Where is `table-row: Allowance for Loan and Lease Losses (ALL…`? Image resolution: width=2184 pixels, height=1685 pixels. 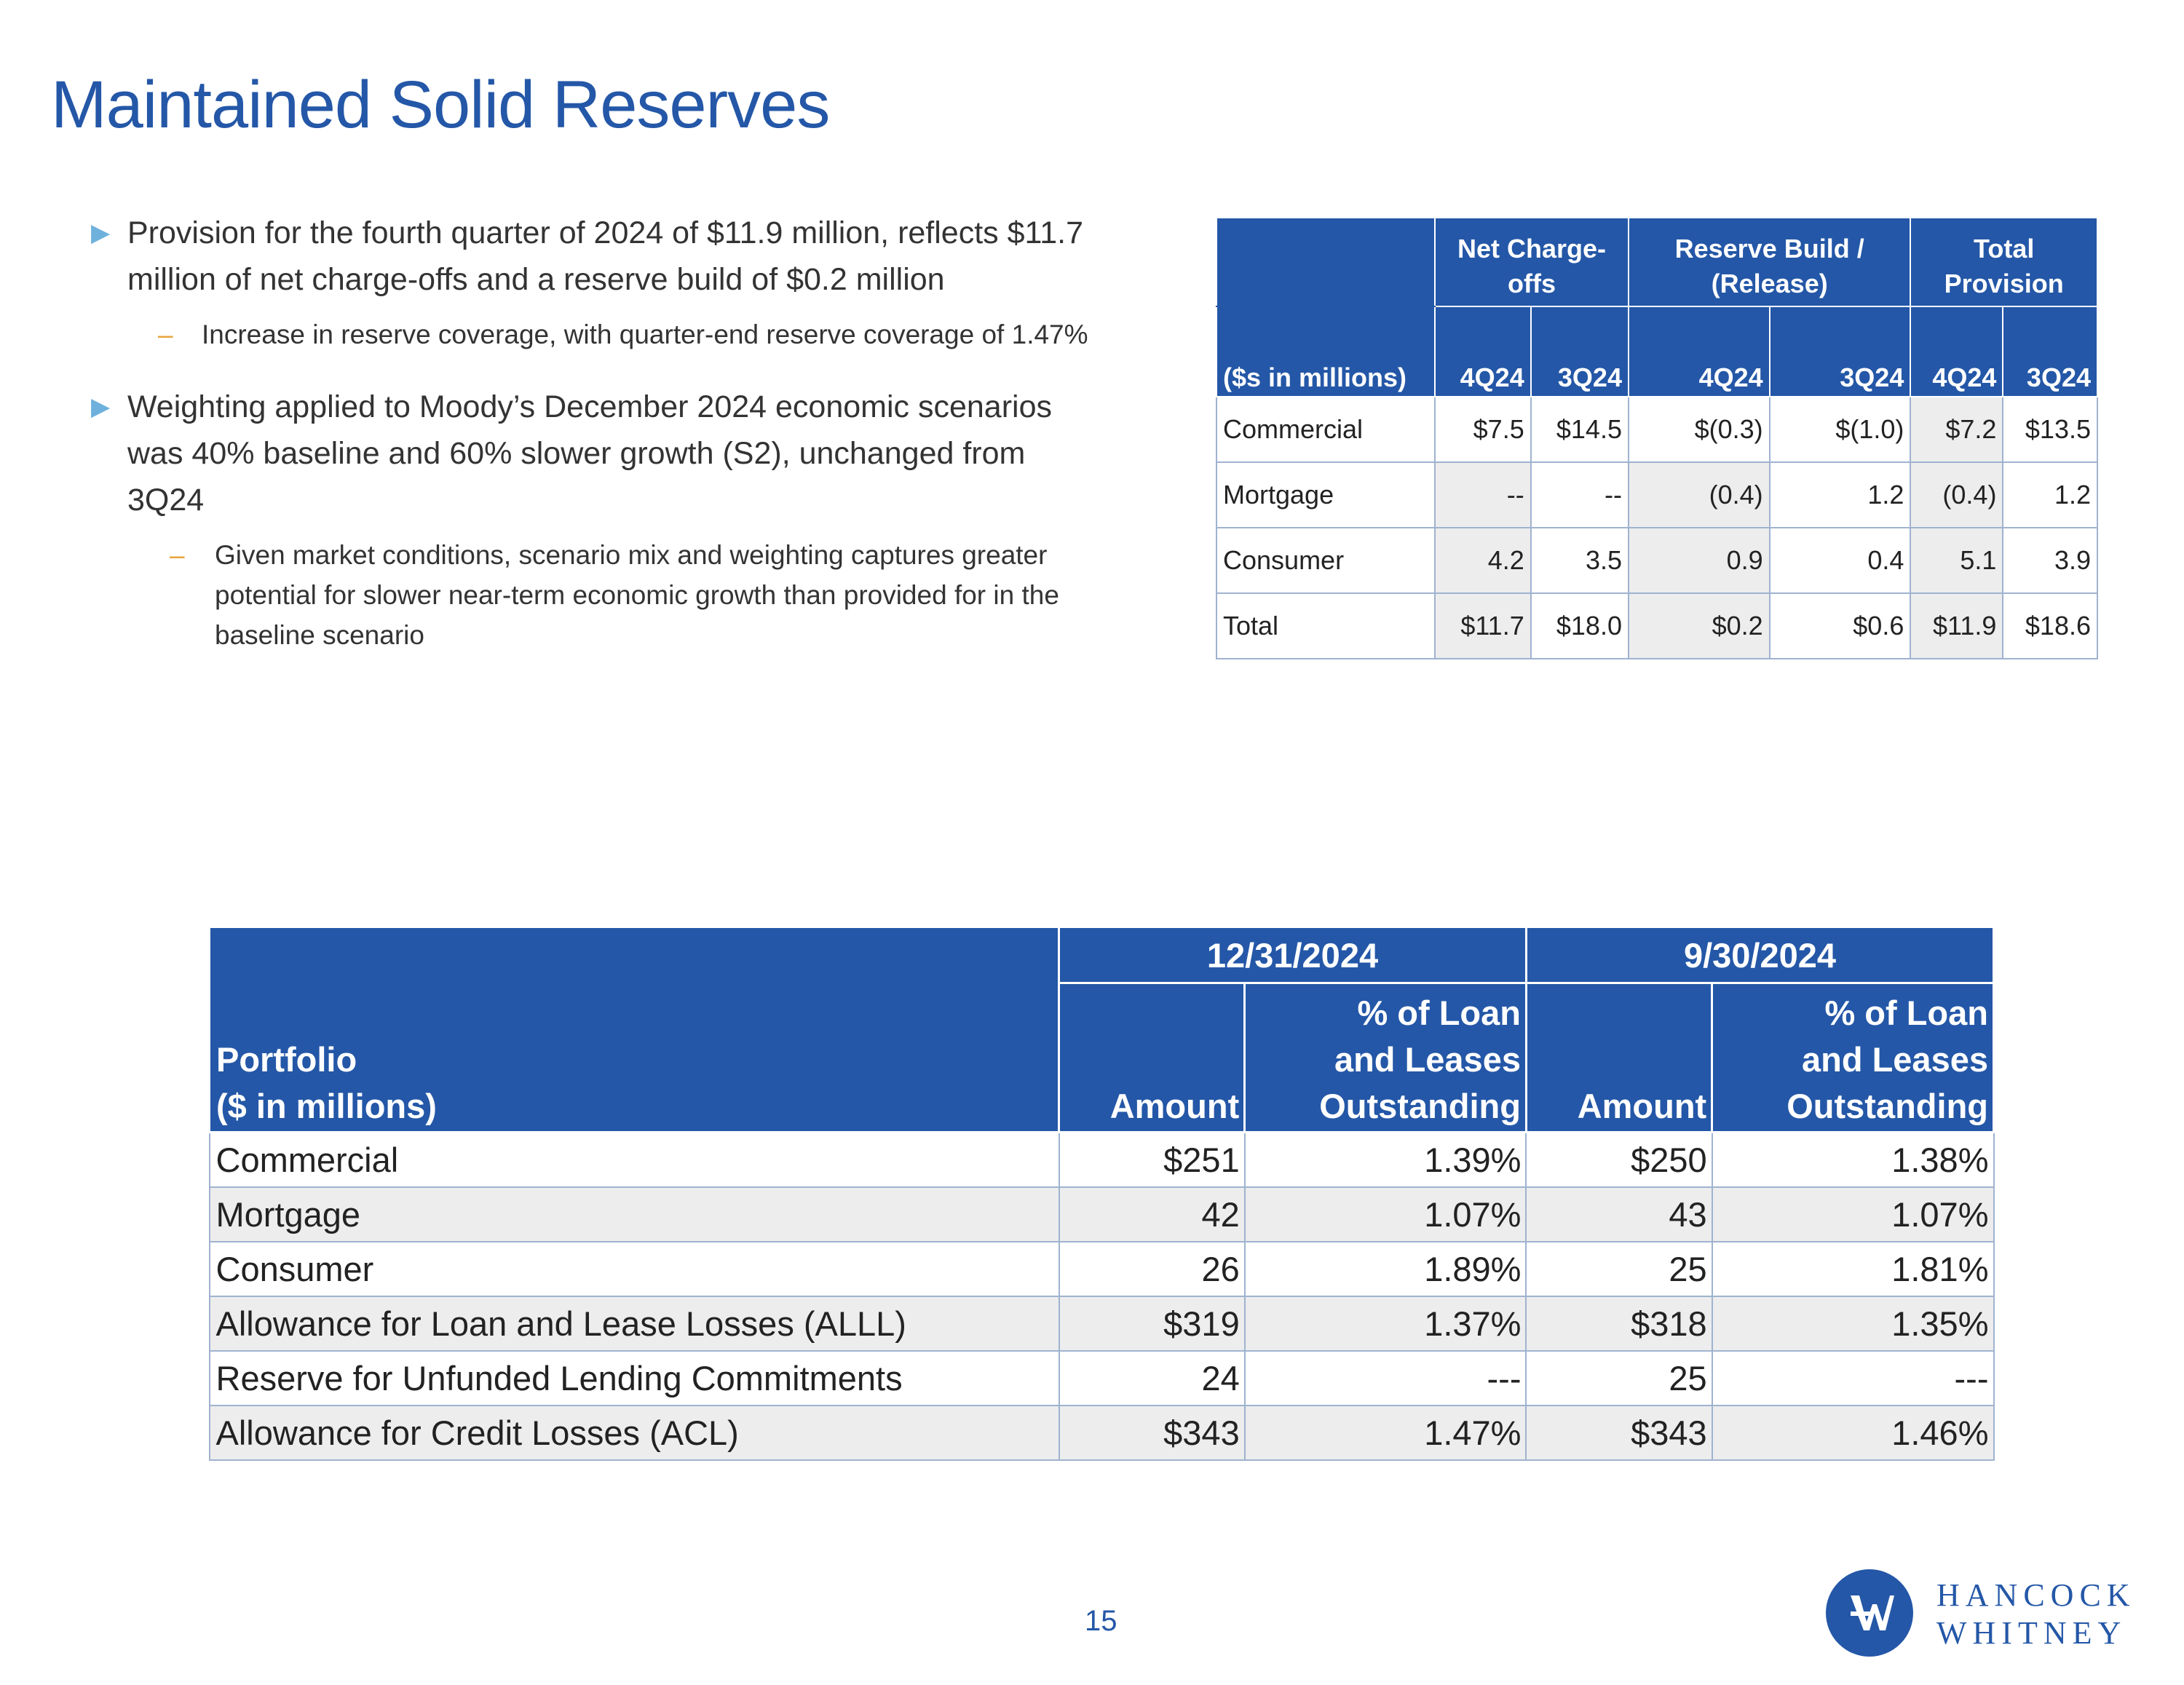
table-row: Allowance for Loan and Lease Losses (ALL… is located at coordinates (1101, 1324).